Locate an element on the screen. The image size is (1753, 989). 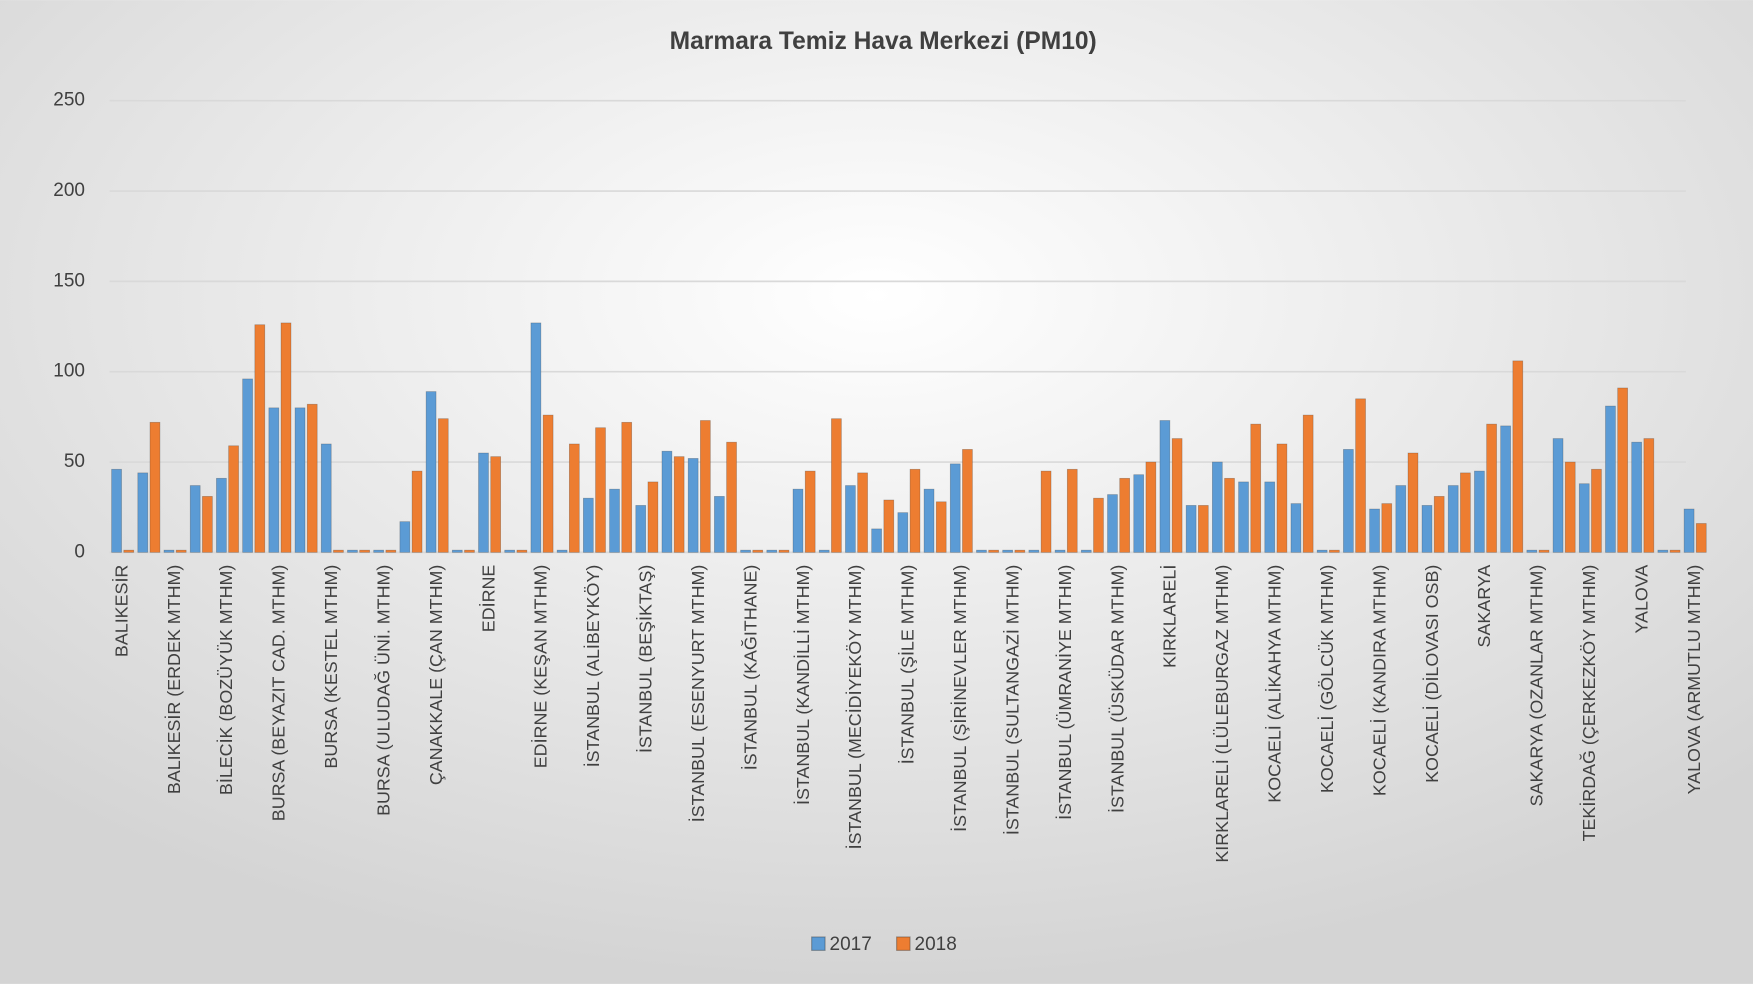
x-tick-label: BALIKESİR (ERDEK MTHM) is located at coordinates (174, 679).